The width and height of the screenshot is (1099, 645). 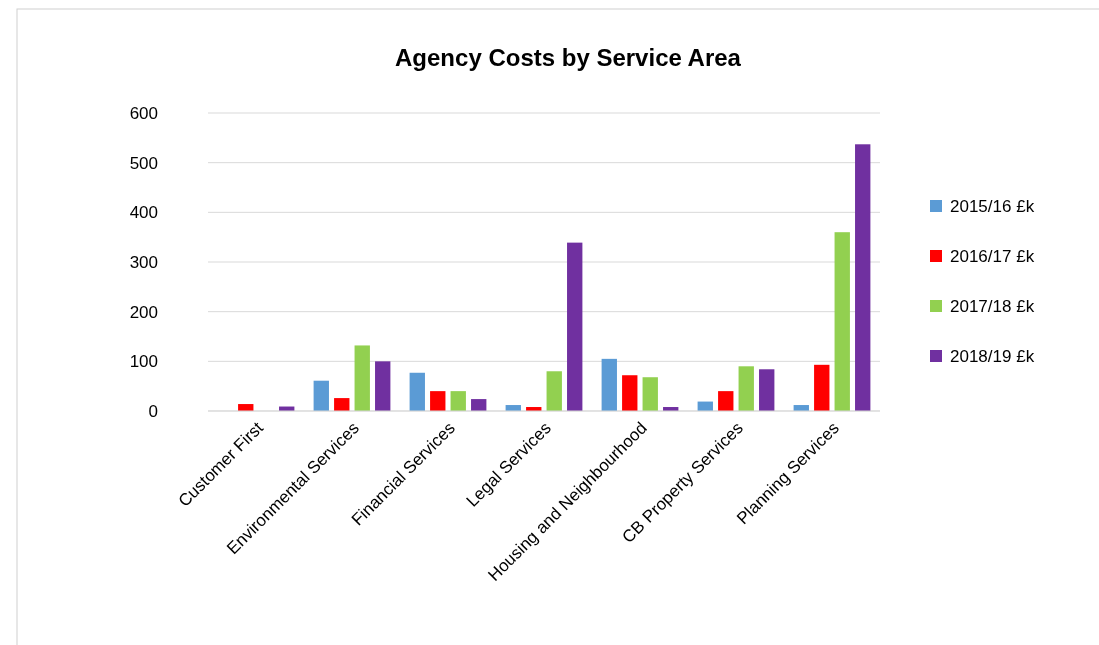 I want to click on legend-label: 2015/16 £k, so click(x=992, y=206).